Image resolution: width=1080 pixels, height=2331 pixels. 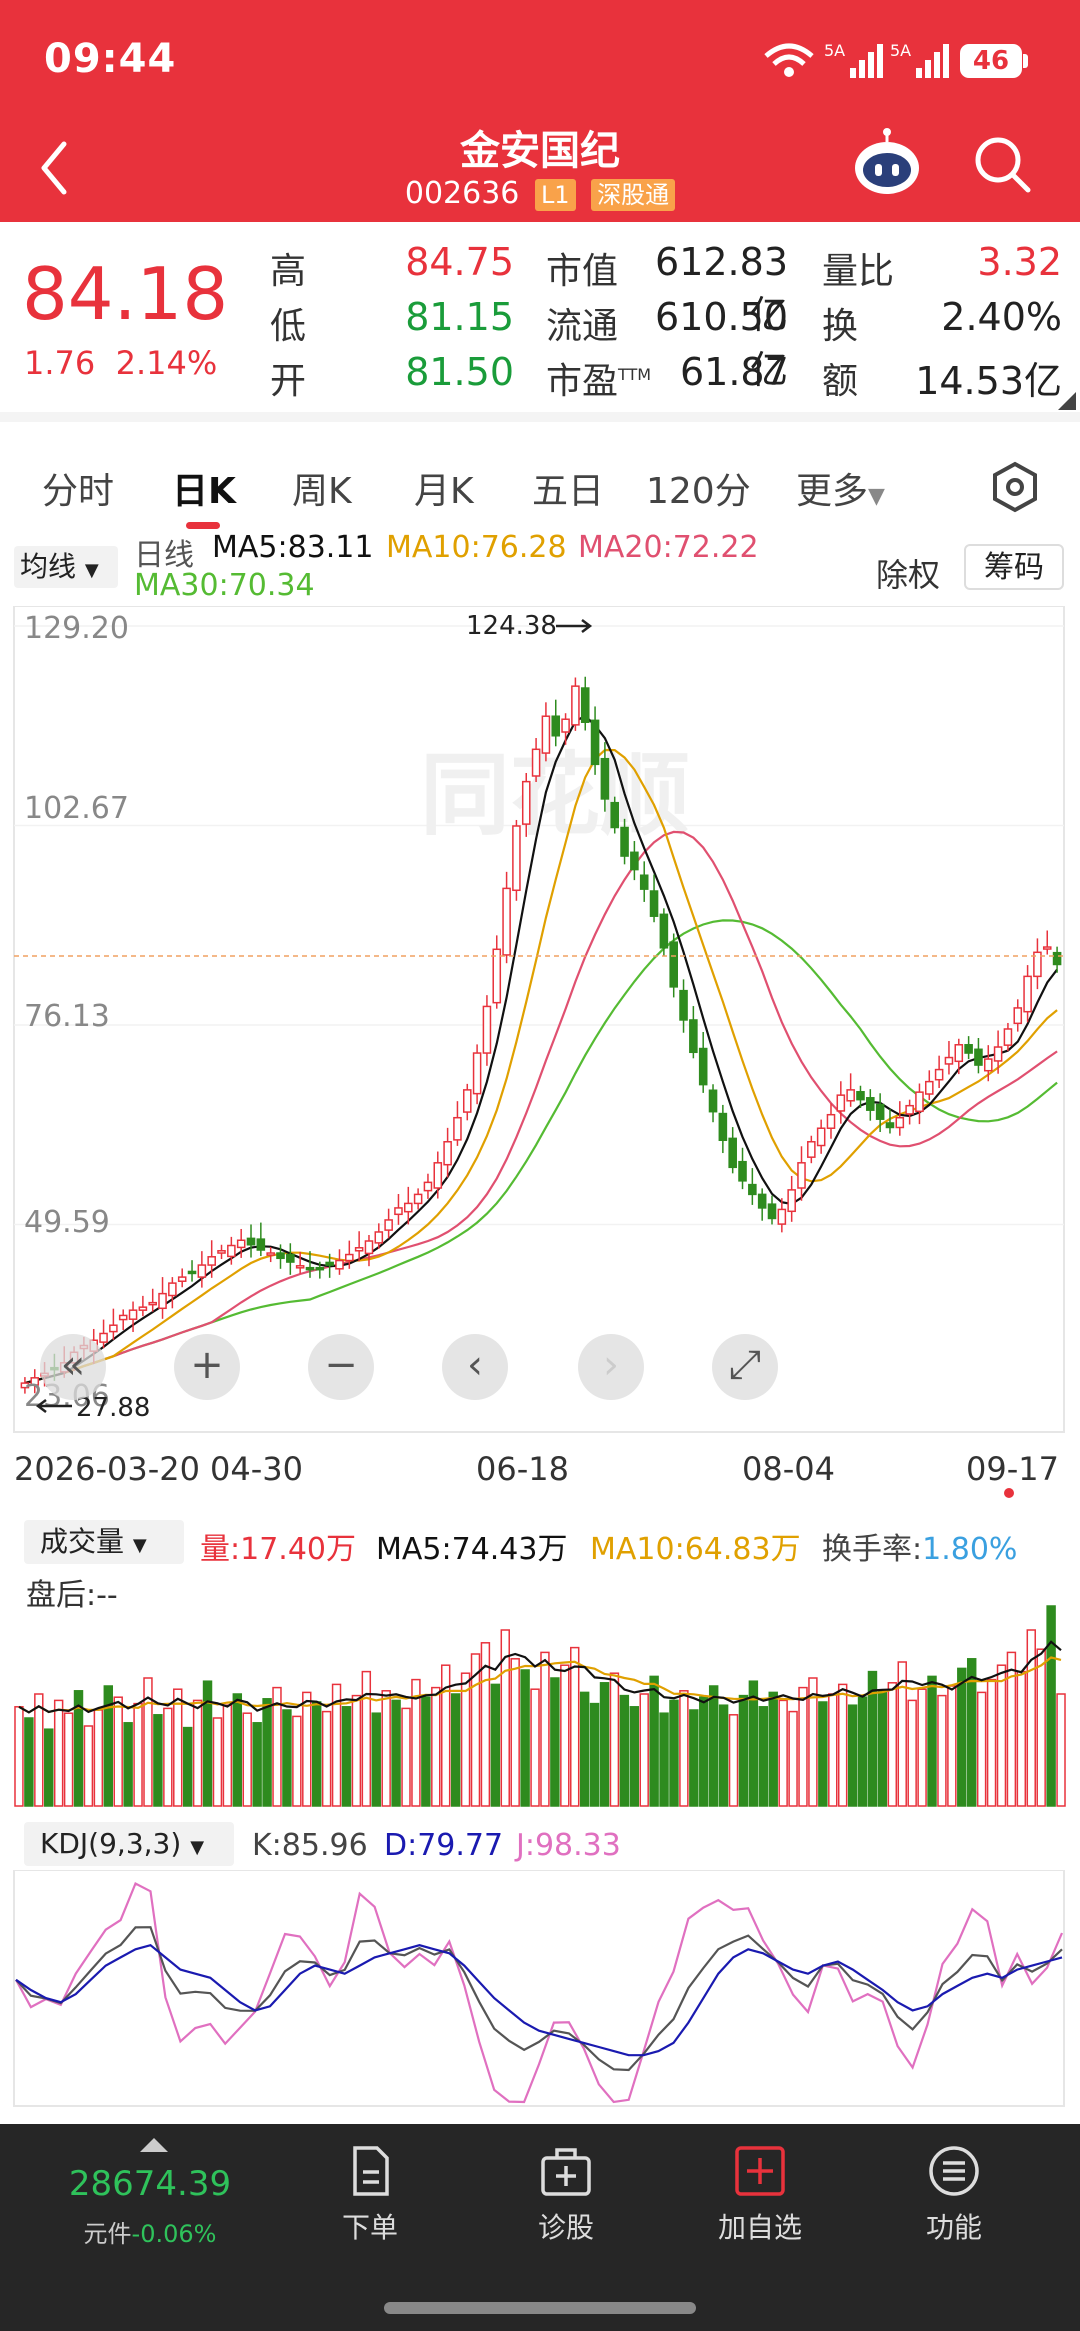 I want to click on tab-intraday: 分时, so click(x=78, y=491).